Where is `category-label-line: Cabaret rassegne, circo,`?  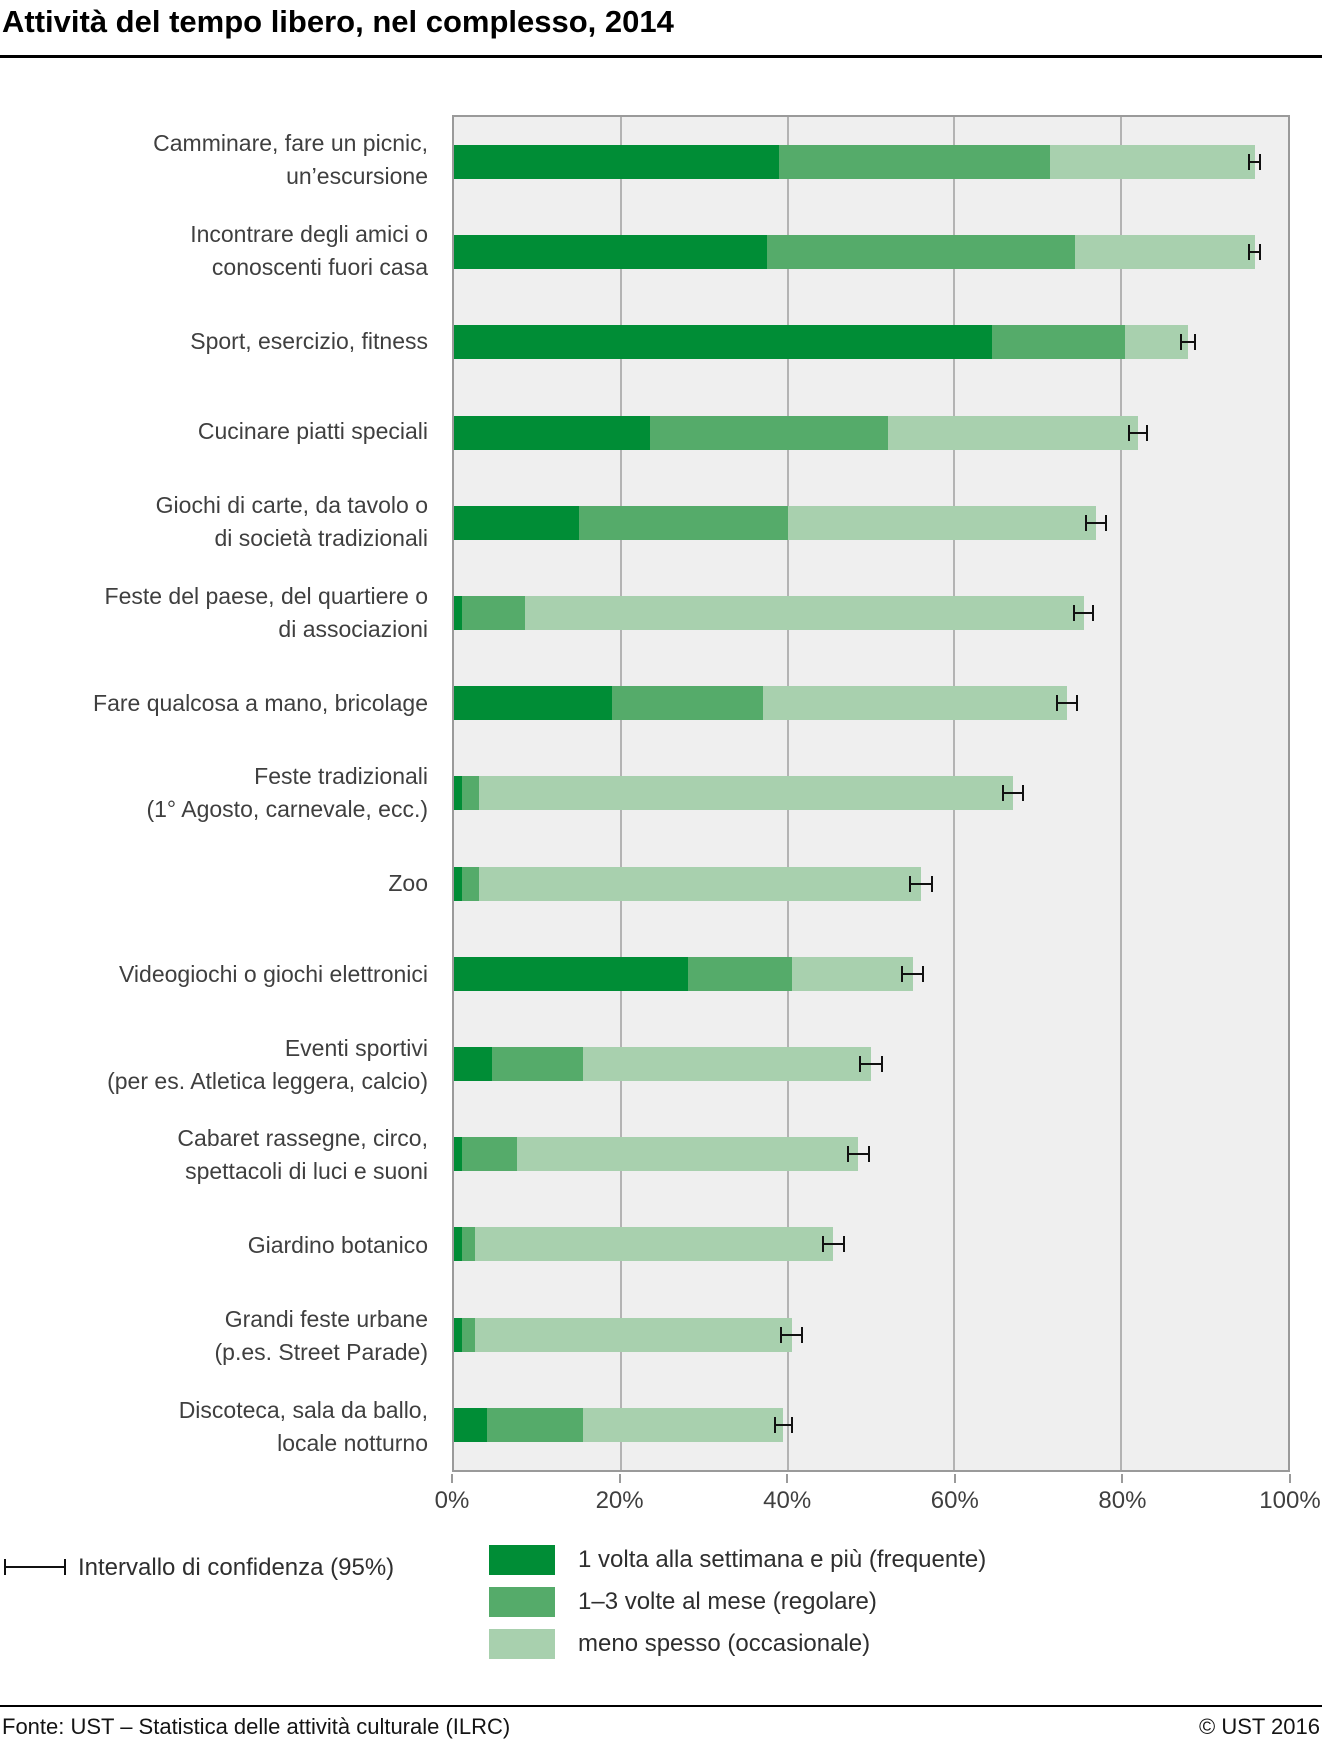
category-label-line: Cabaret rassegne, circo, is located at coordinates (302, 1138).